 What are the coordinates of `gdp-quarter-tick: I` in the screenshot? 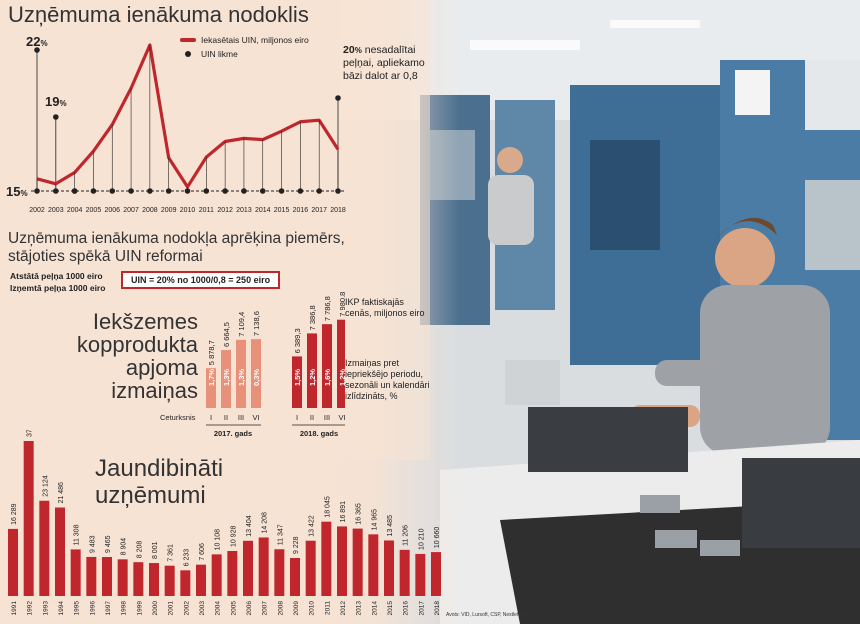 It's located at (211, 417).